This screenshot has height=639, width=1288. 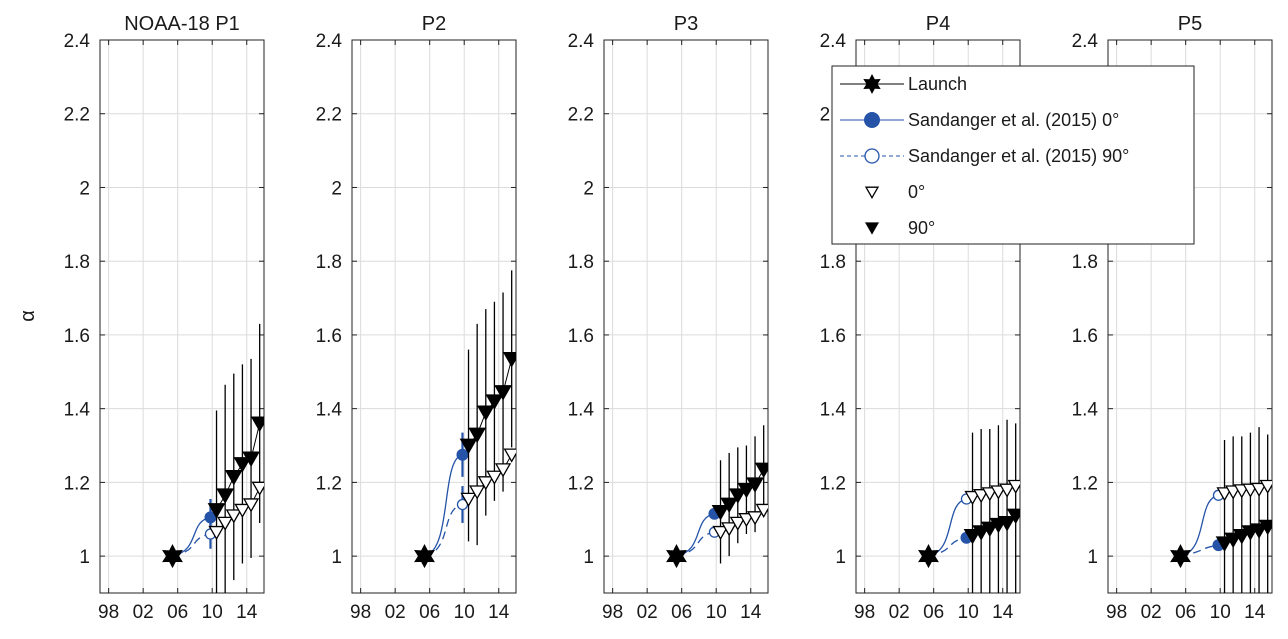 I want to click on legend-item: Launch, so click(x=903, y=84).